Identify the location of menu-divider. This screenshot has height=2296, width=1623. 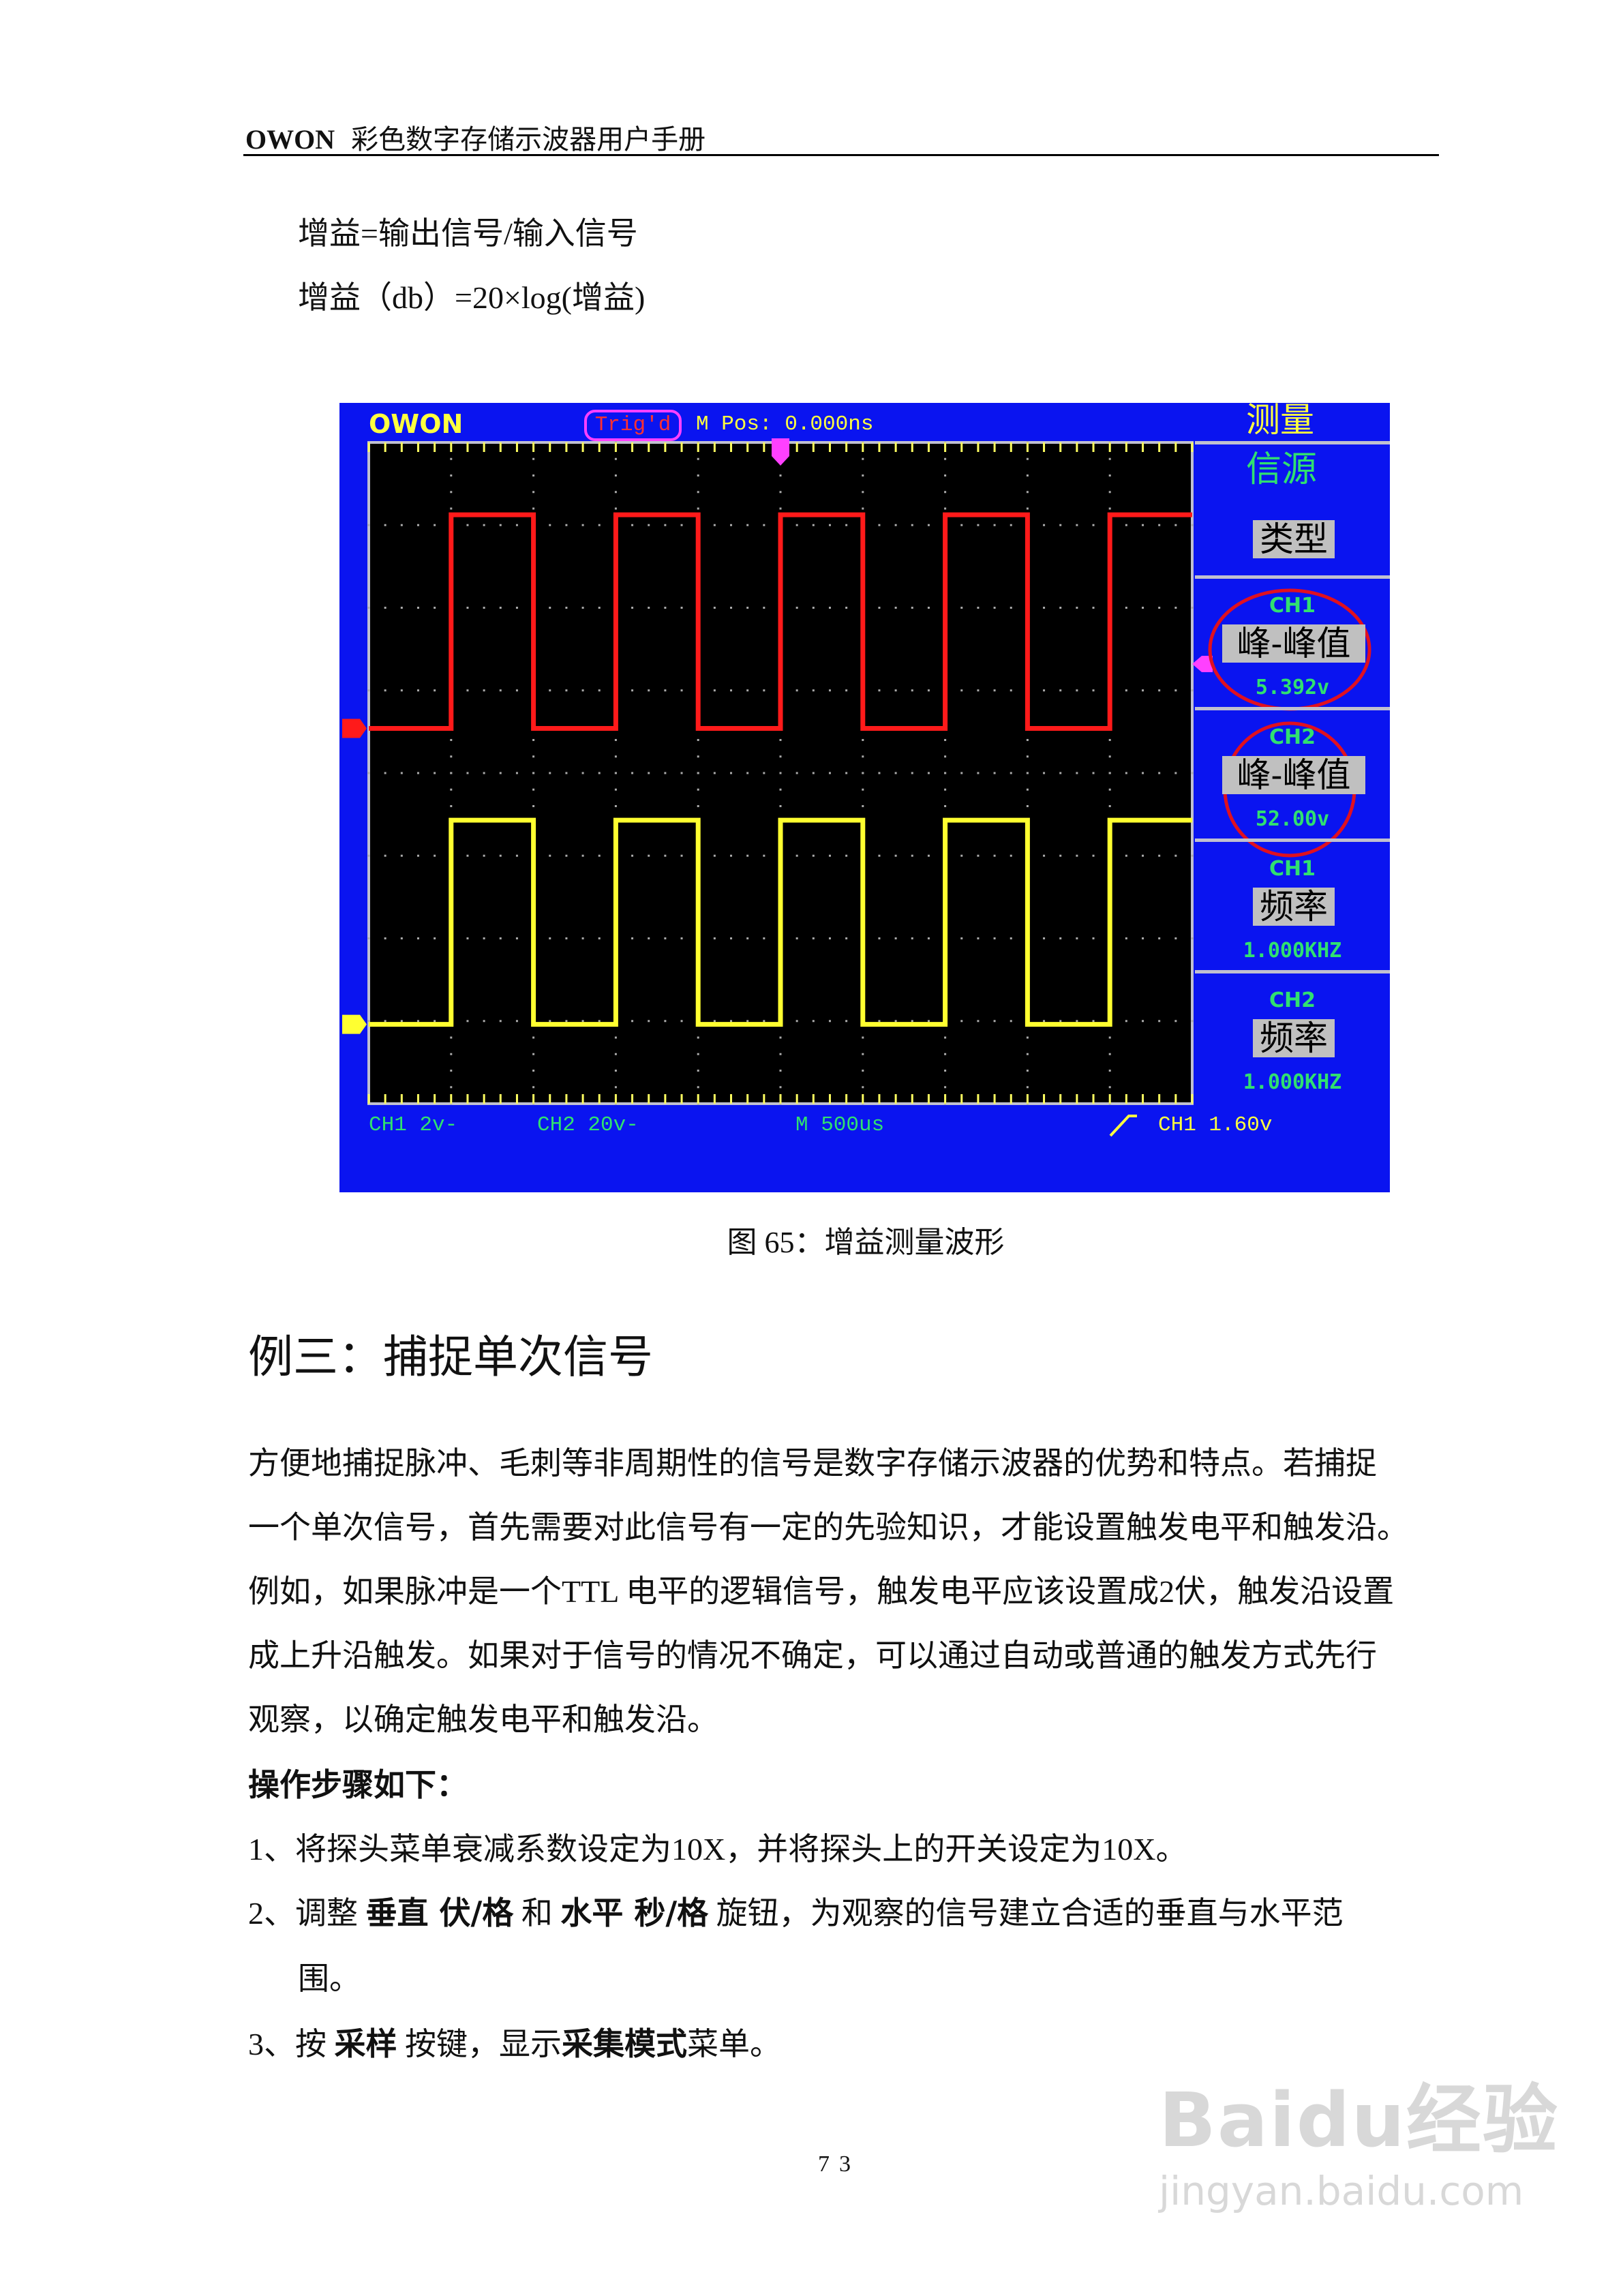
(1292, 840).